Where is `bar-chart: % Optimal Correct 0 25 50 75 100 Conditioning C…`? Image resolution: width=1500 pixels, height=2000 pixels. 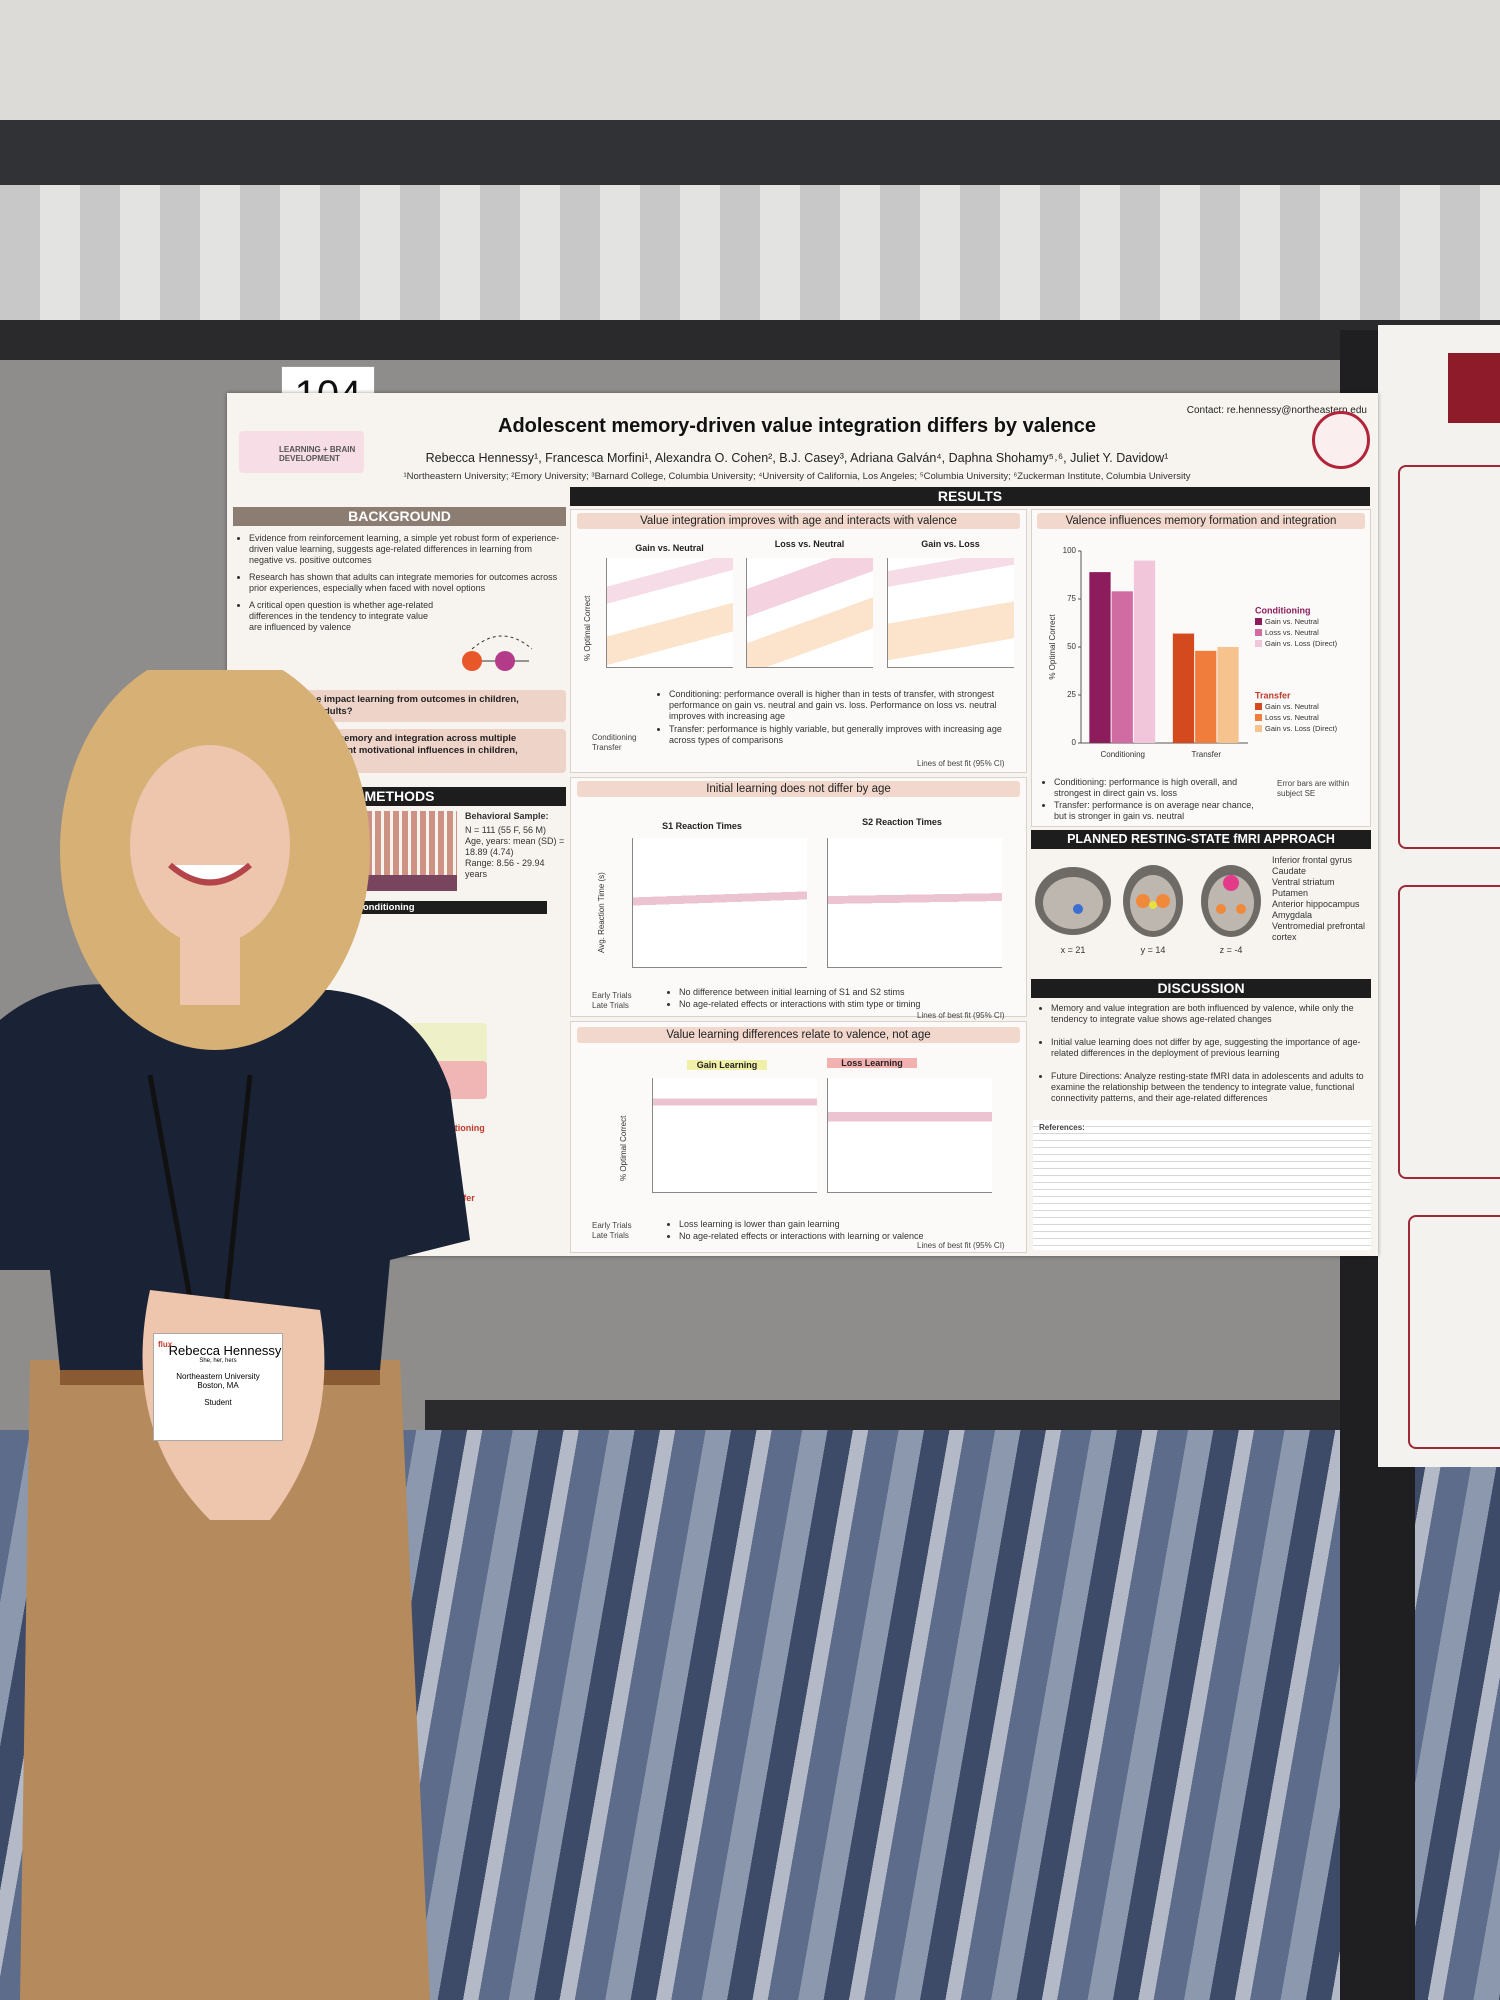 bar-chart: % Optimal Correct 0 25 50 75 100 Conditioning C… is located at coordinates (1193, 652).